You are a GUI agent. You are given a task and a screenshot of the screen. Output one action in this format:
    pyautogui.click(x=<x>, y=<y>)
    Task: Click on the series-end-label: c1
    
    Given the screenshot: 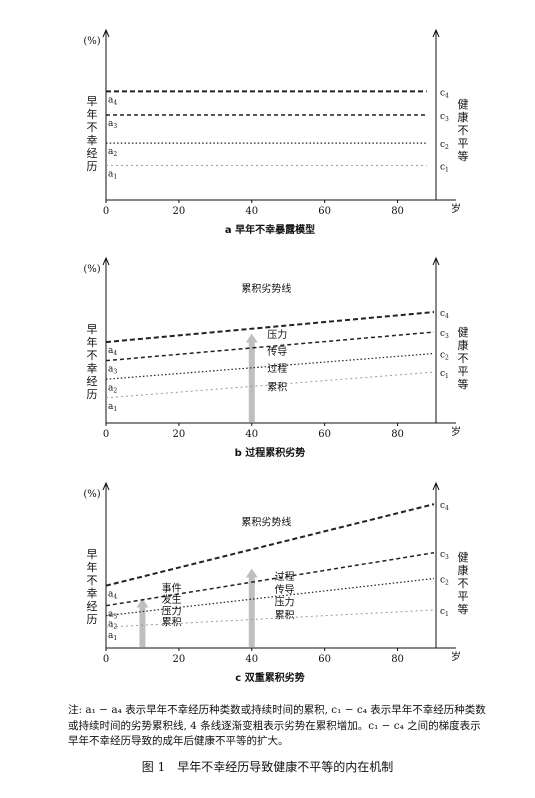 What is the action you would take?
    pyautogui.click(x=444, y=612)
    